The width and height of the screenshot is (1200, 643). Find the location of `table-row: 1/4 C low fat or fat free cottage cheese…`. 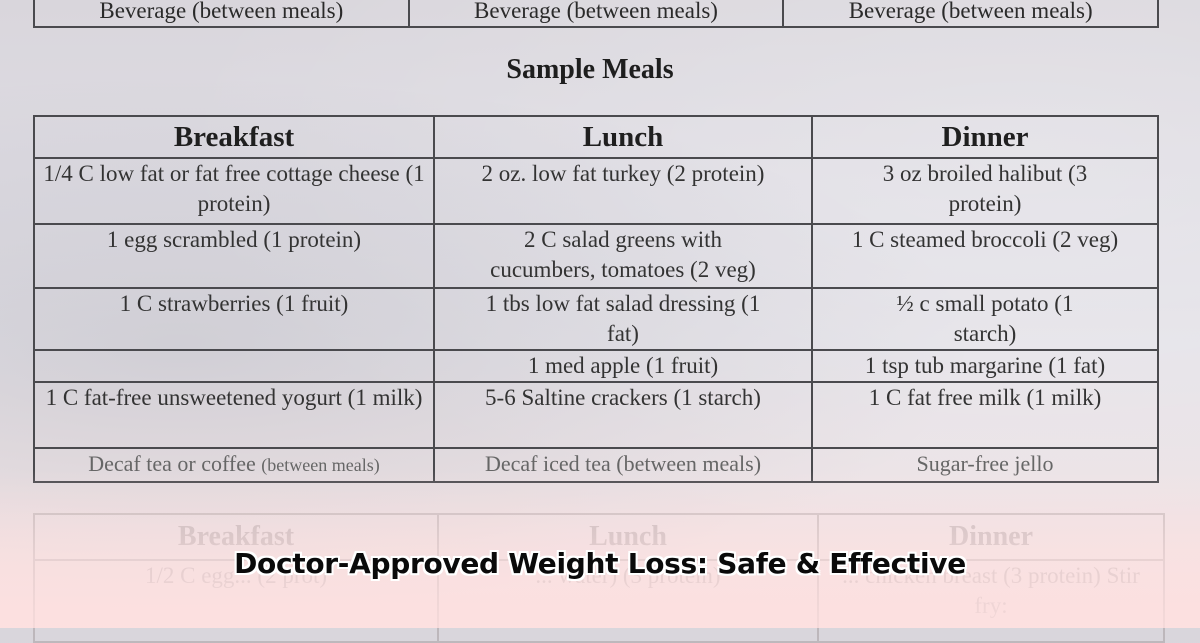

table-row: 1/4 C low fat or fat free cottage cheese… is located at coordinates (596, 191).